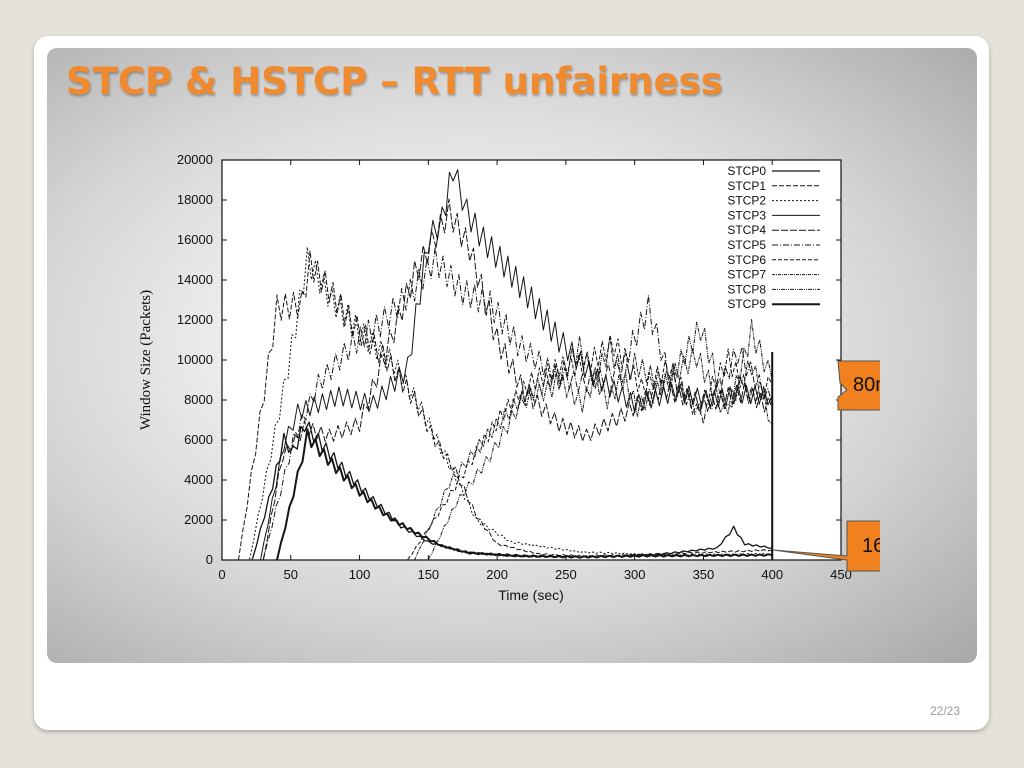  Describe the element at coordinates (524, 494) in the screenshot. I see `series-line-stcp9` at that location.